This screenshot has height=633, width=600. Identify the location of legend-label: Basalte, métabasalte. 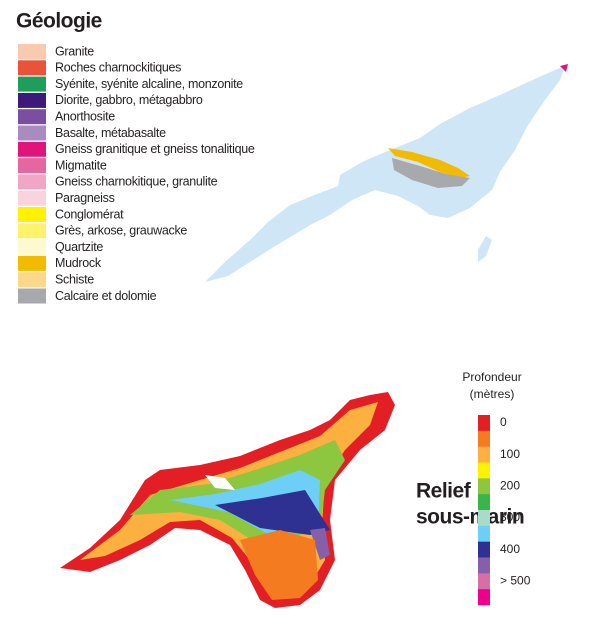
(110, 133).